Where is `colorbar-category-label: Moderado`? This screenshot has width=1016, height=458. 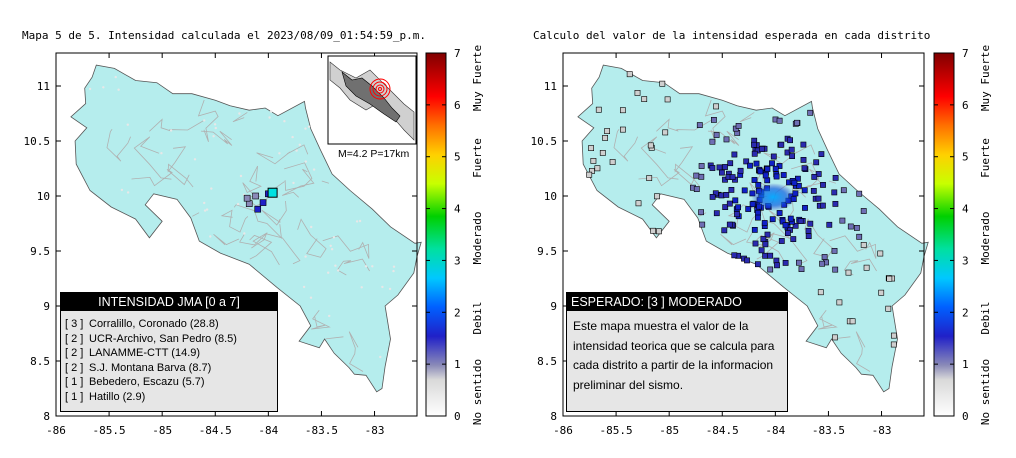 colorbar-category-label: Moderado is located at coordinates (477, 238).